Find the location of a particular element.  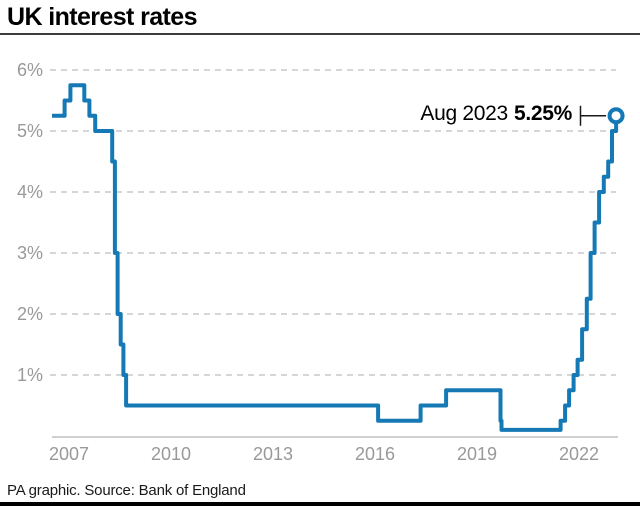

x-axis-tick-label: 2013 is located at coordinates (273, 454).